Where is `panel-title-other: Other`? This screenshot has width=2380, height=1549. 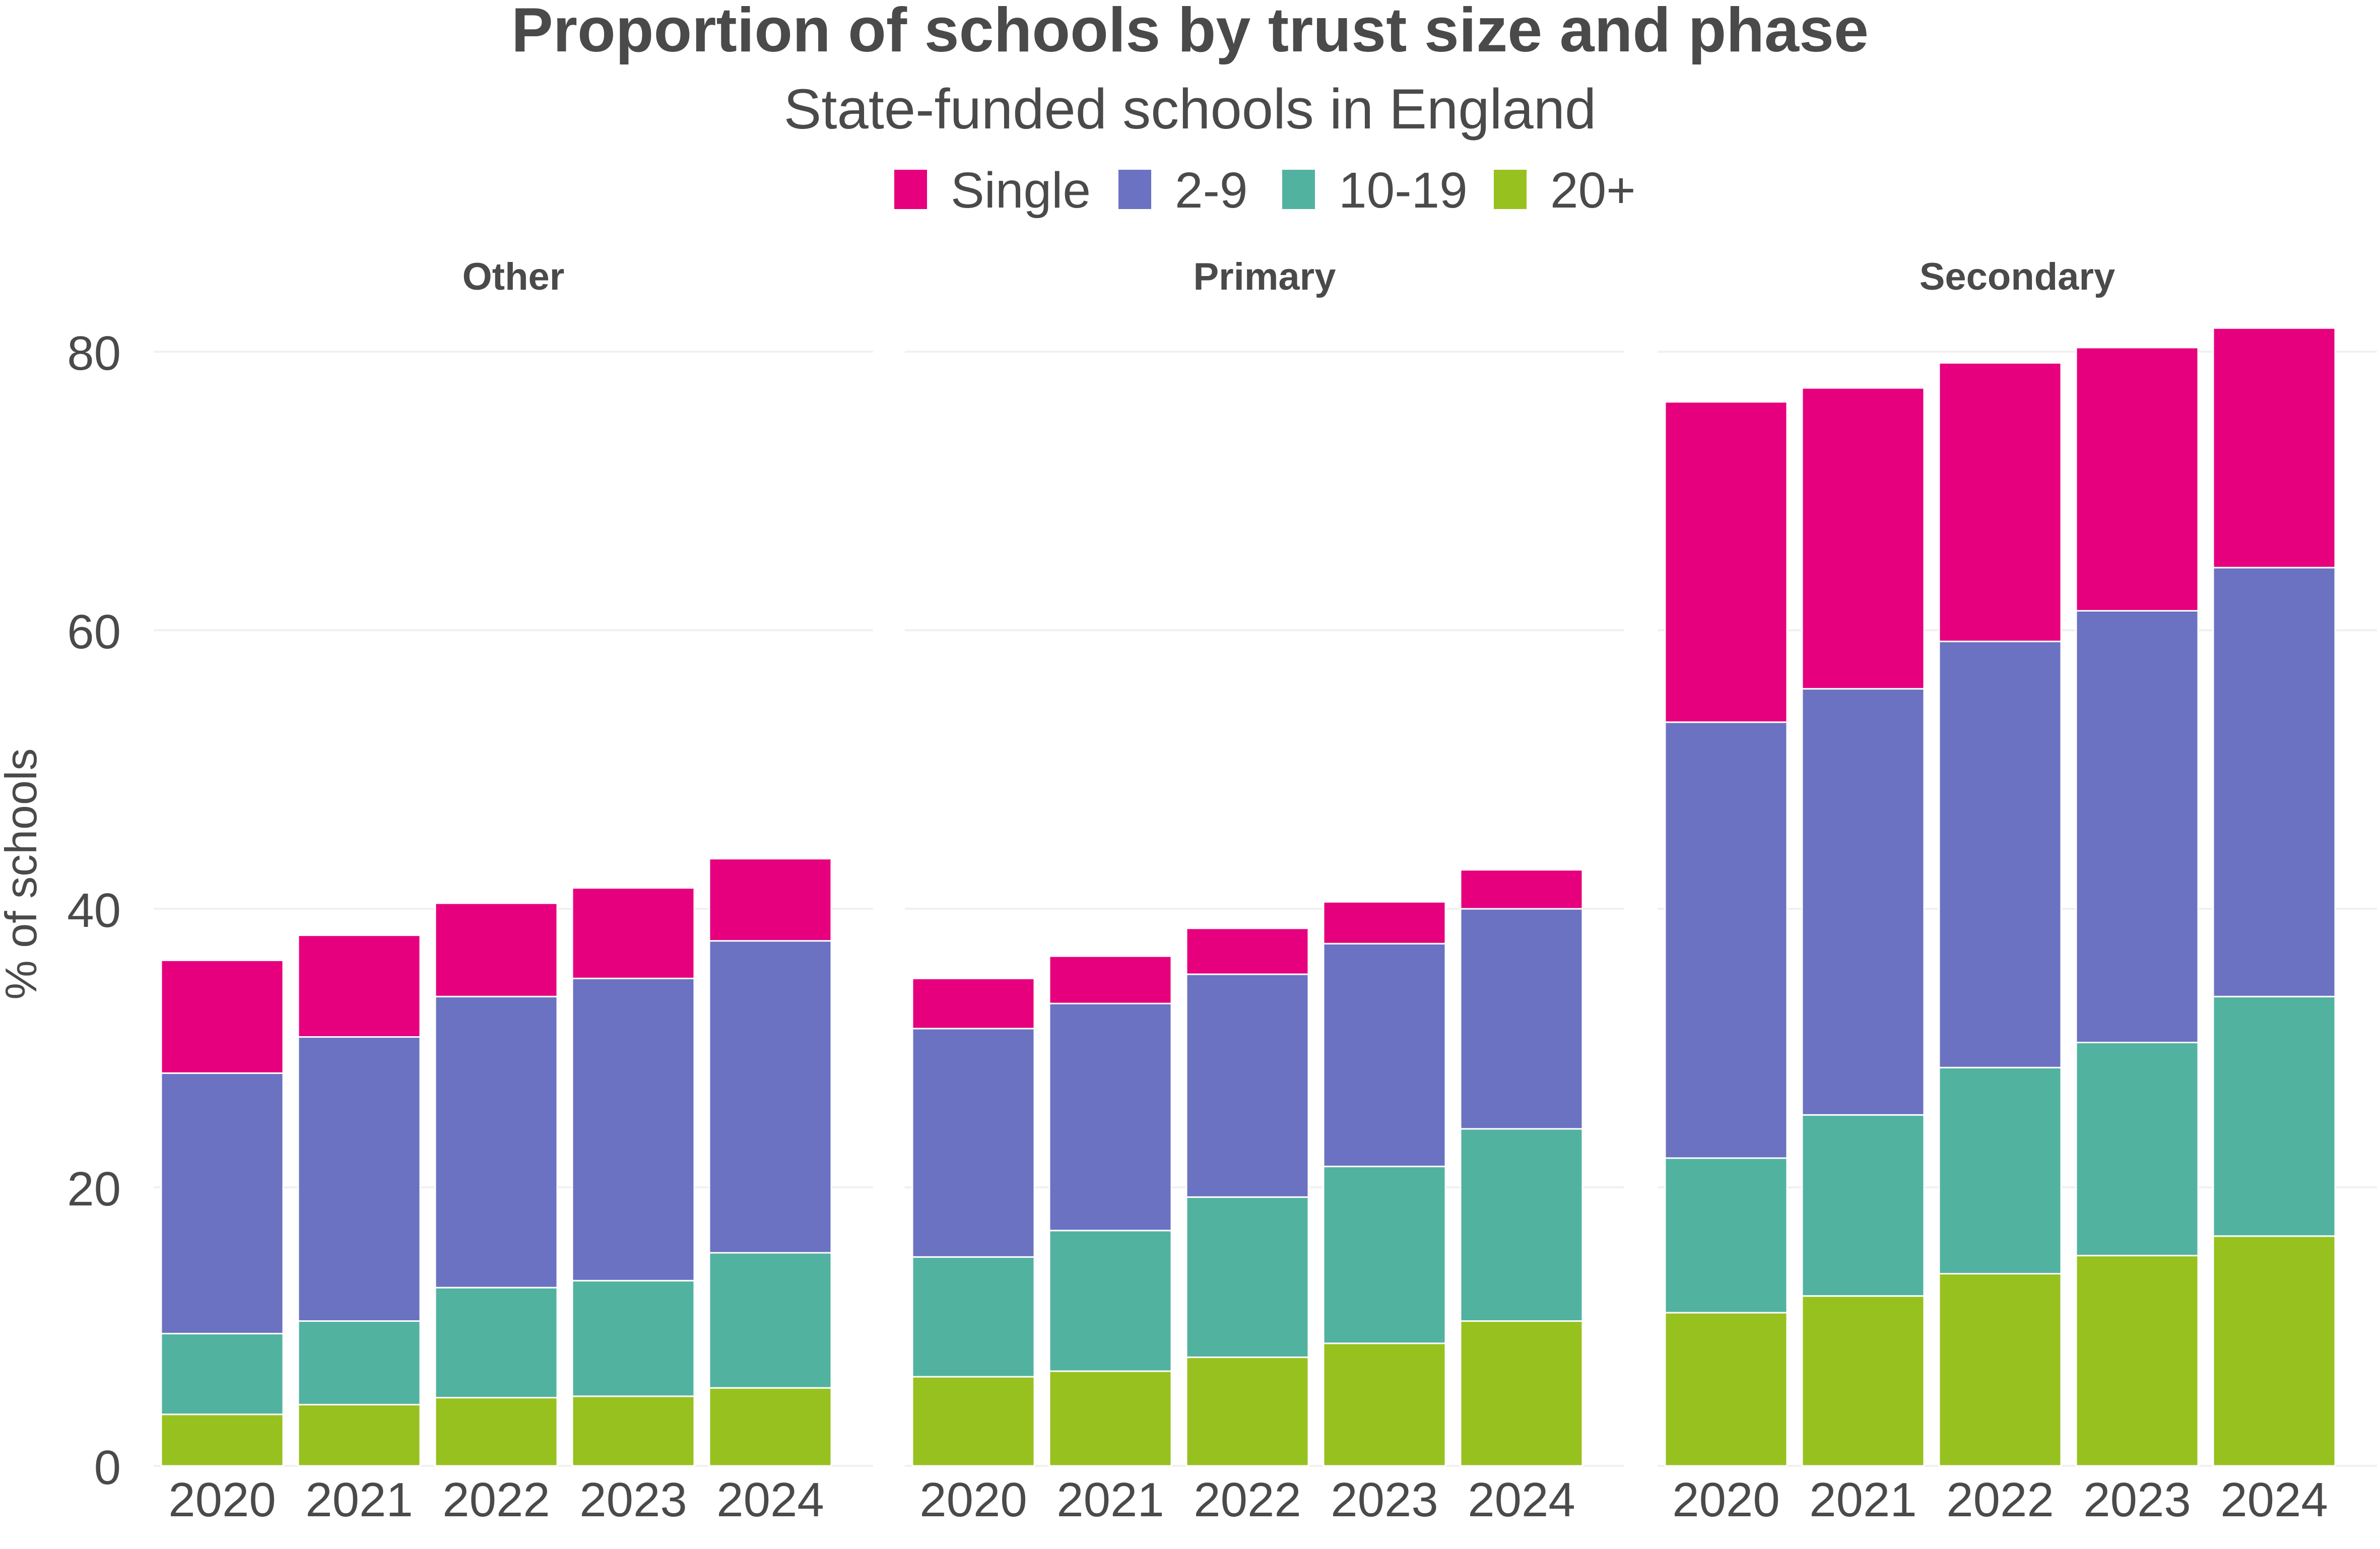 panel-title-other: Other is located at coordinates (513, 276).